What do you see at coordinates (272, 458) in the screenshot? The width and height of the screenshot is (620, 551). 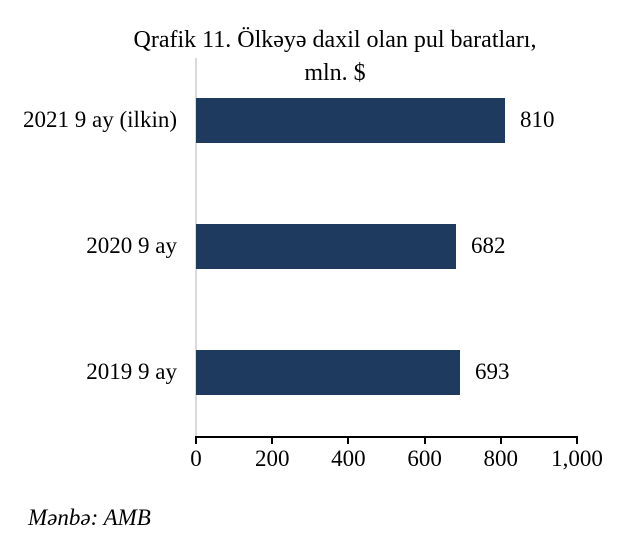 I see `x-axis-tick-label: 200` at bounding box center [272, 458].